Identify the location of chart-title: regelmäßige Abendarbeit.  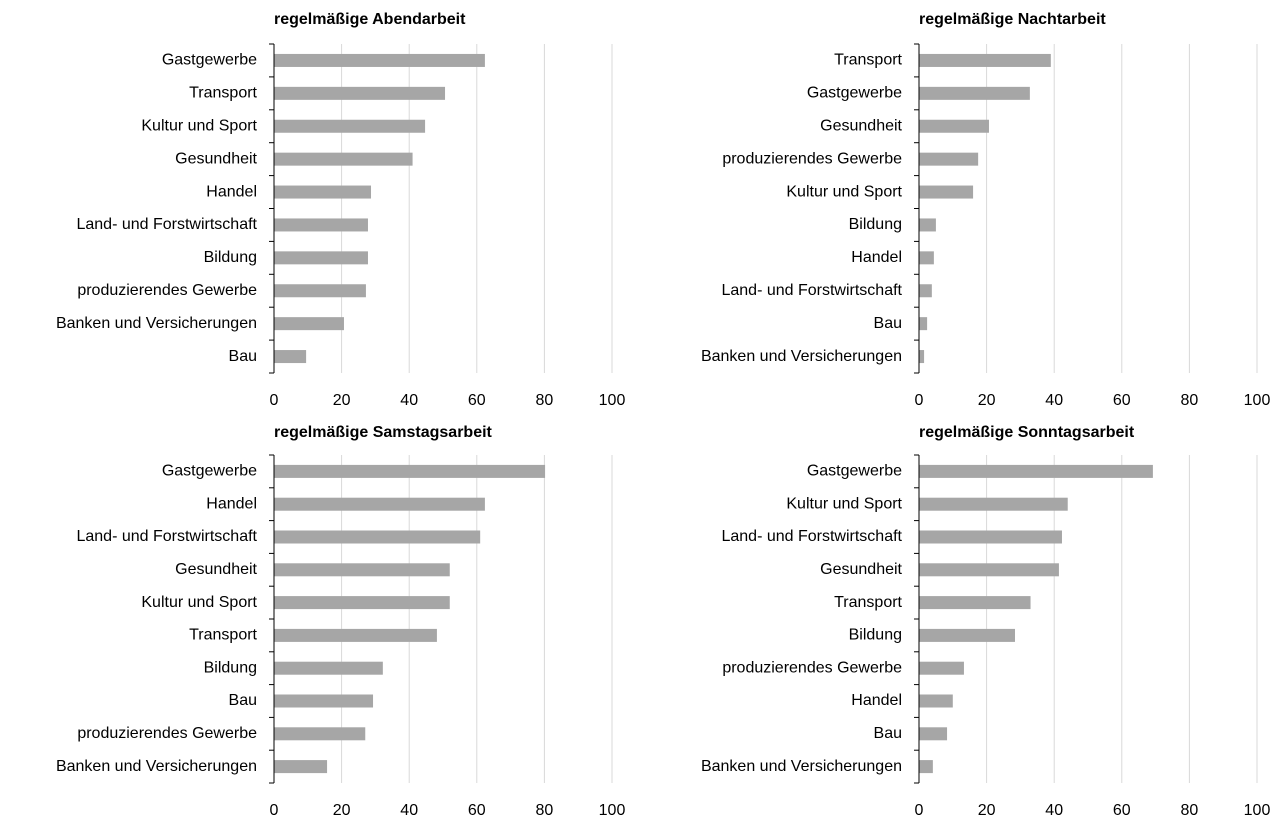
(370, 19).